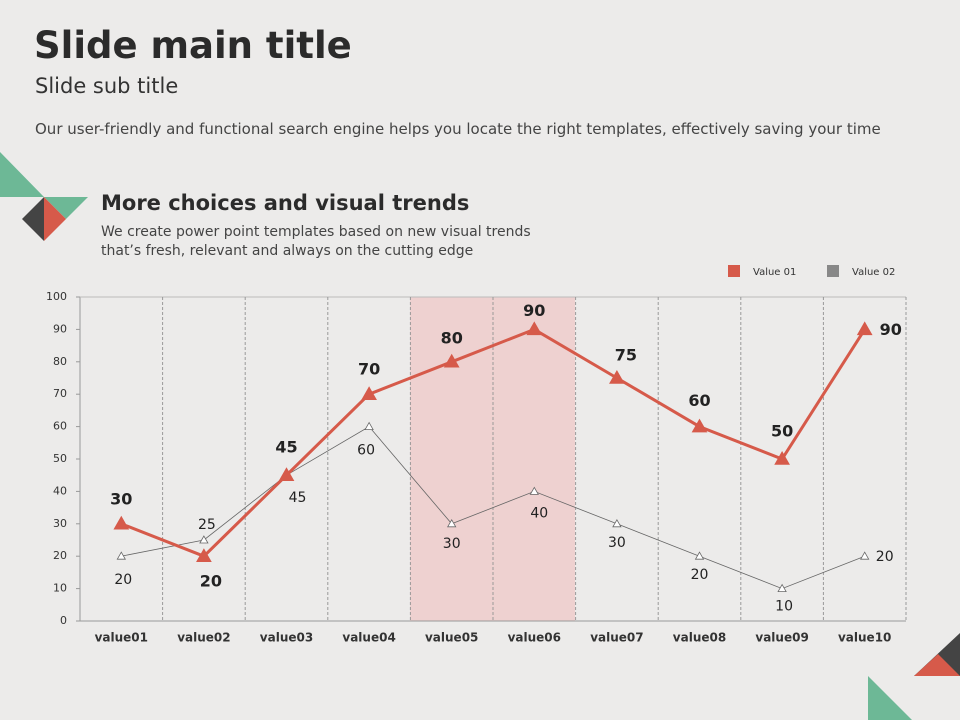 The height and width of the screenshot is (720, 960). What do you see at coordinates (60, 523) in the screenshot?
I see `y-tick-label: 30` at bounding box center [60, 523].